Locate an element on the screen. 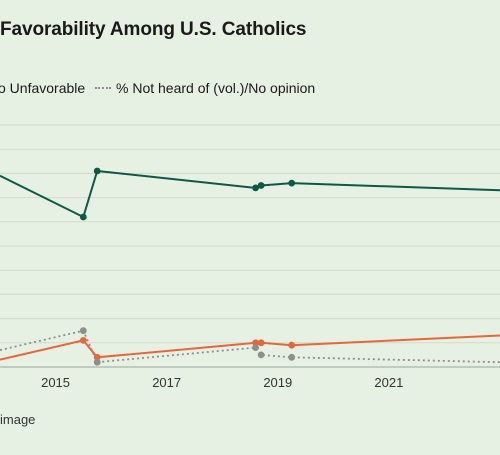 This screenshot has height=455, width=500. legend-item-no-opinion: % Not heard of (vol.)/No opinion is located at coordinates (205, 88).